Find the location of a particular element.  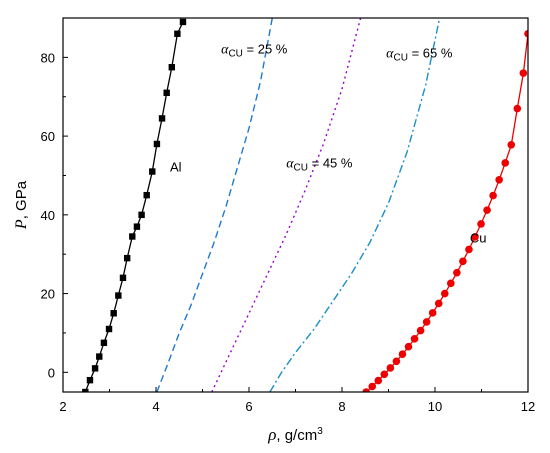

y-tick-label: 60 is located at coordinates (48, 136).